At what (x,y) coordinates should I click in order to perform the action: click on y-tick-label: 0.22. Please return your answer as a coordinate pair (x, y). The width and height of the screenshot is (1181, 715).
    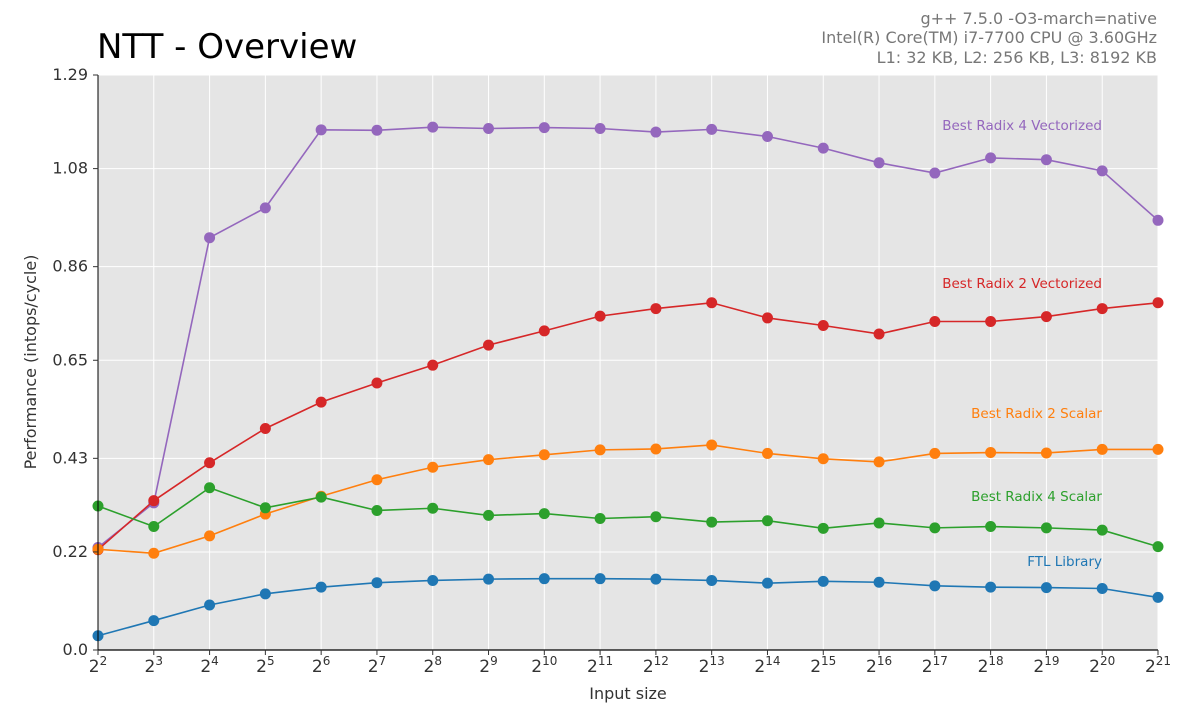
    Looking at the image, I should click on (70, 551).